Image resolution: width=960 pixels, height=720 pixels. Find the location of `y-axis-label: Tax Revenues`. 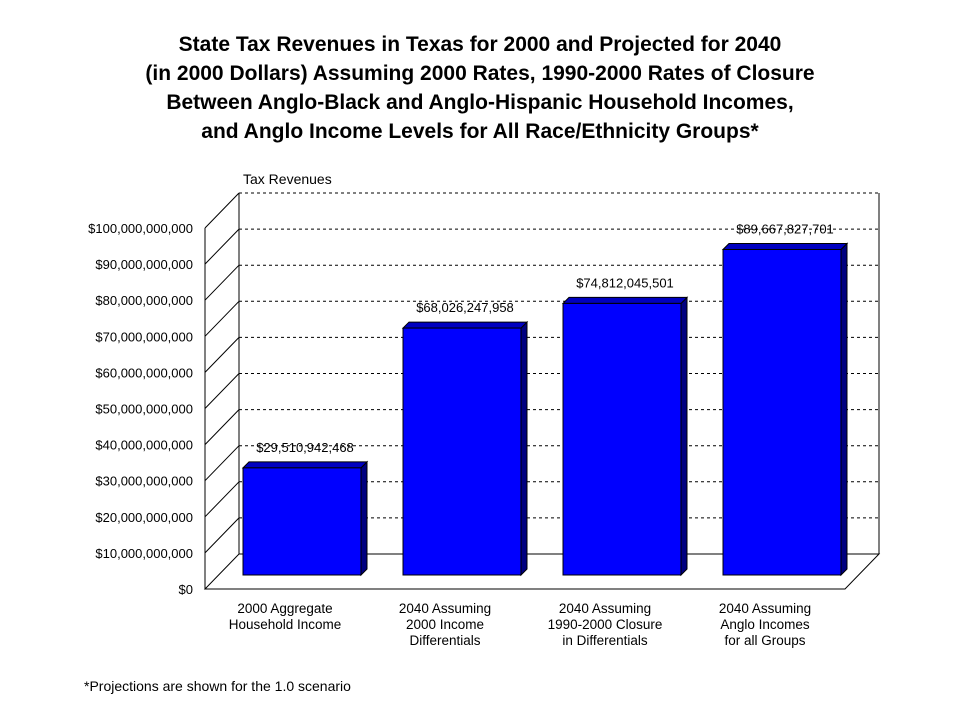

y-axis-label: Tax Revenues is located at coordinates (287, 179).